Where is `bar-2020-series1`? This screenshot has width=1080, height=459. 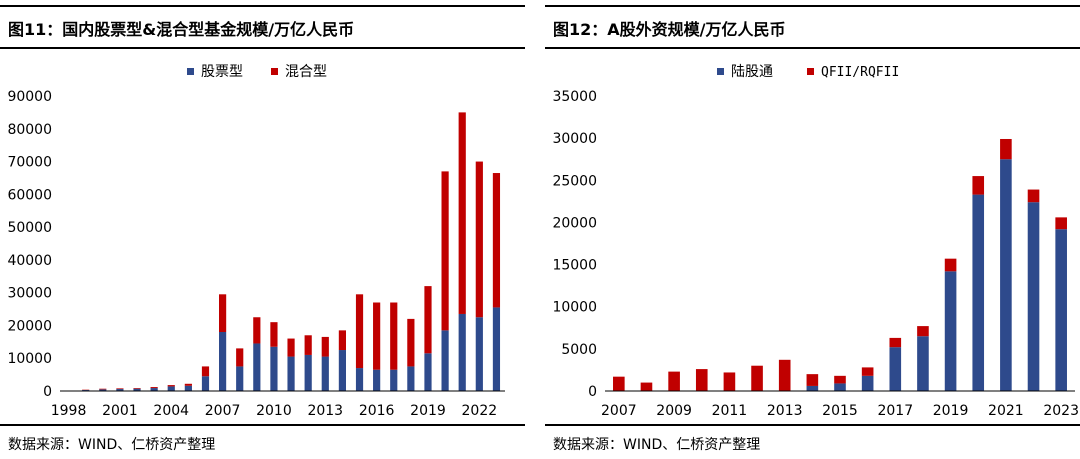 bar-2020-series1 is located at coordinates (978, 292).